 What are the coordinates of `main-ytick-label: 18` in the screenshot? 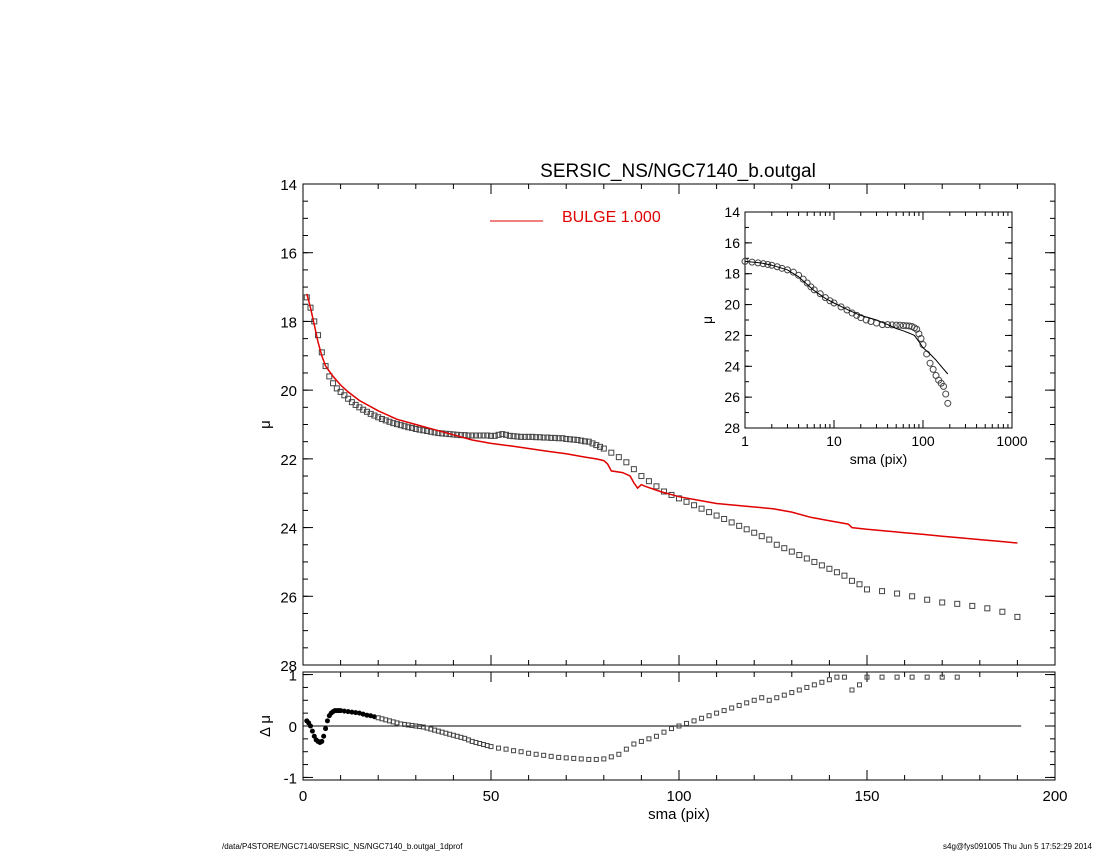 It's located at (288, 322).